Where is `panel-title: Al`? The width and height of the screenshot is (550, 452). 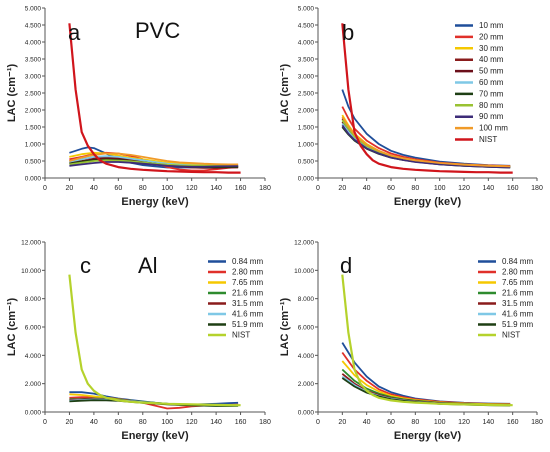
panel-title: Al is located at coordinates (148, 265).